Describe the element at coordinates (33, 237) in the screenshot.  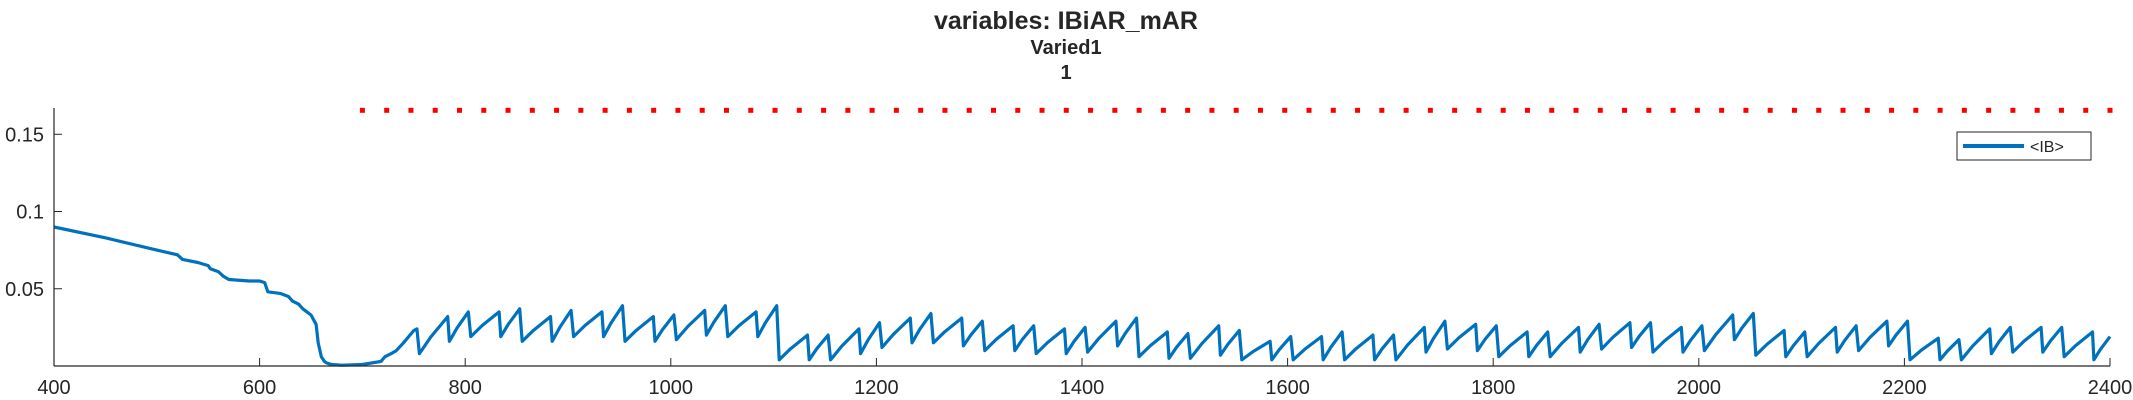
I see `y-axis: 0.05 0.1 0.15` at that location.